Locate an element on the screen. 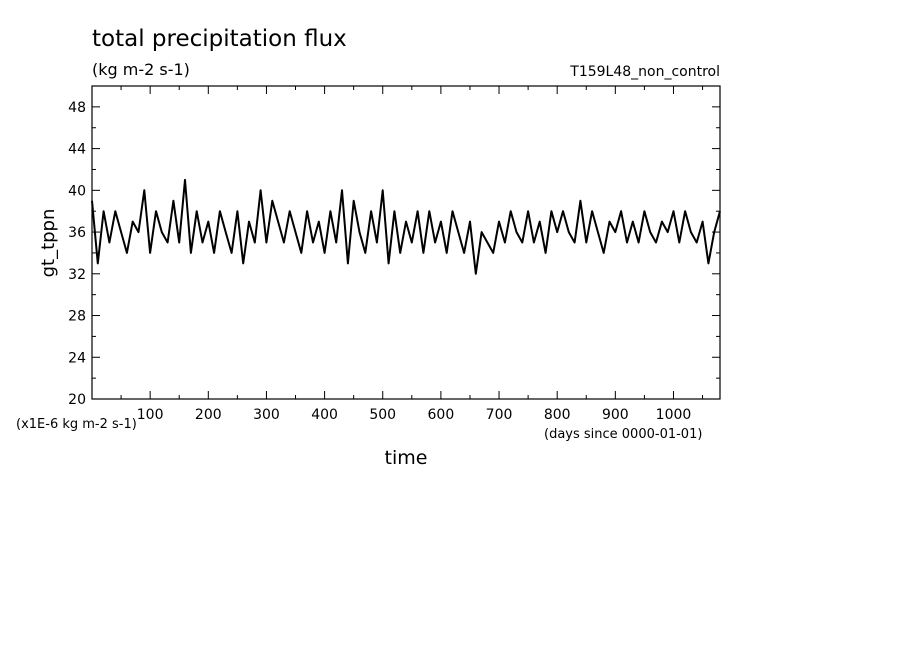 This screenshot has height=654, width=904. y-axis-label: gt_tppn is located at coordinates (48, 243).